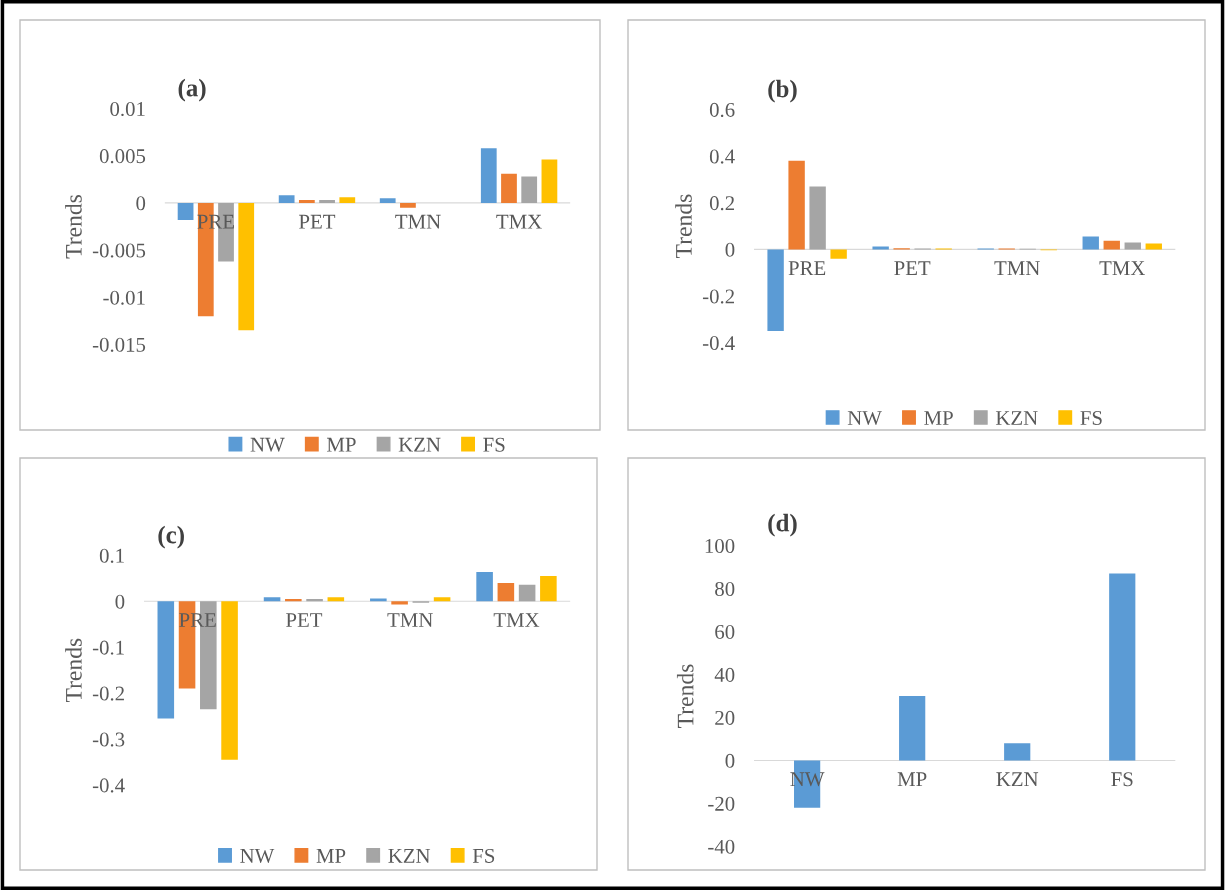  What do you see at coordinates (722, 156) in the screenshot?
I see `y-tick-label: 0.4` at bounding box center [722, 156].